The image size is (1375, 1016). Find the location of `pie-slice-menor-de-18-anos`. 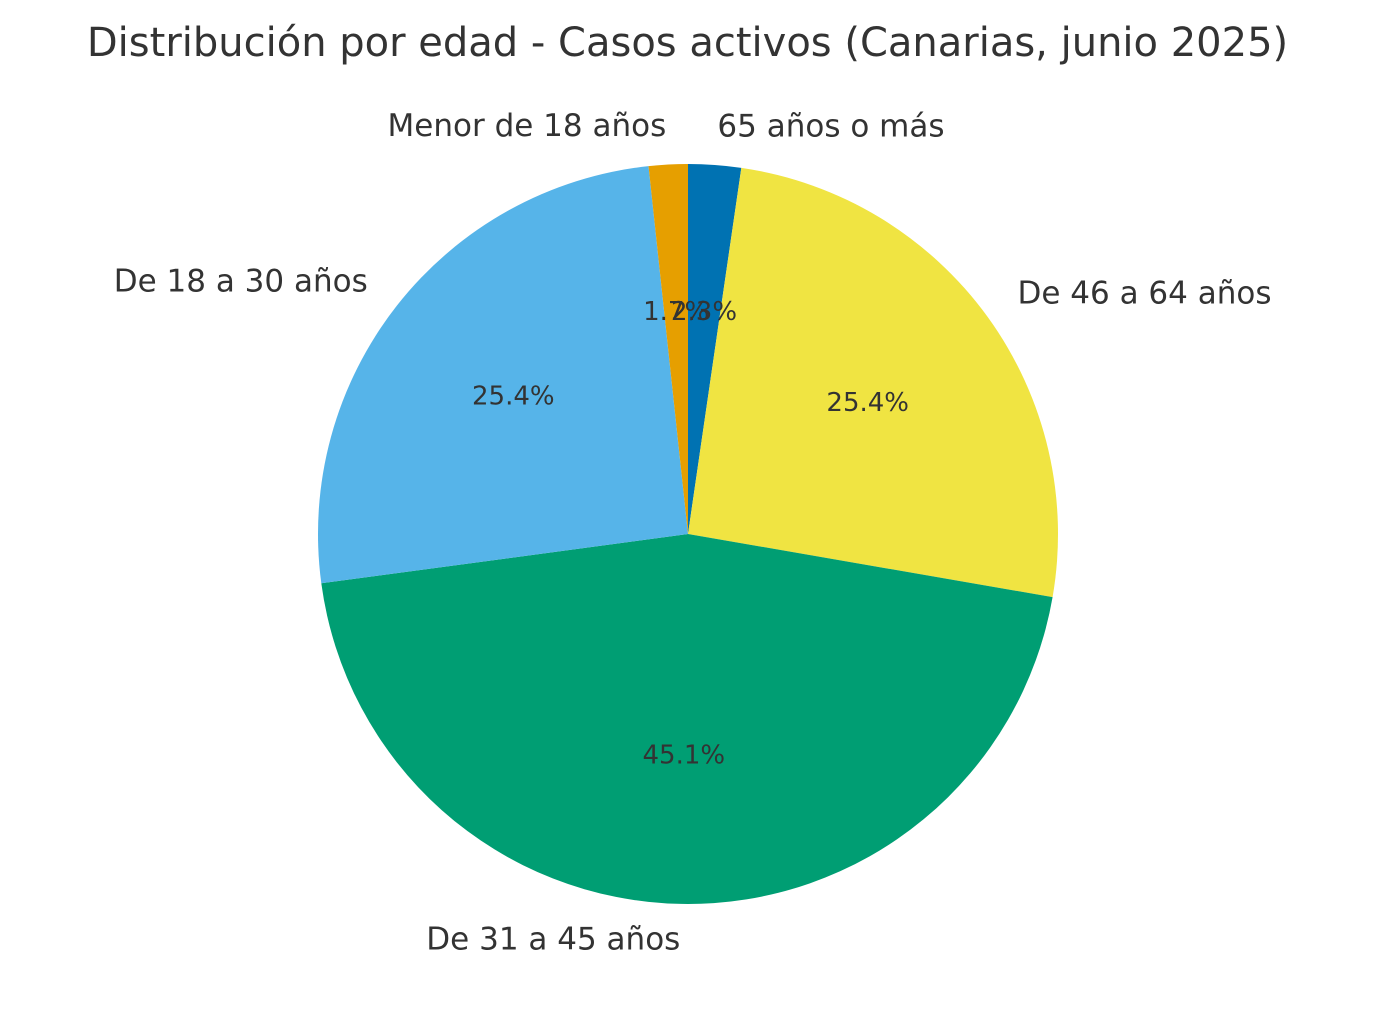

pie-slice-menor-de-18-anos is located at coordinates (668, 349).